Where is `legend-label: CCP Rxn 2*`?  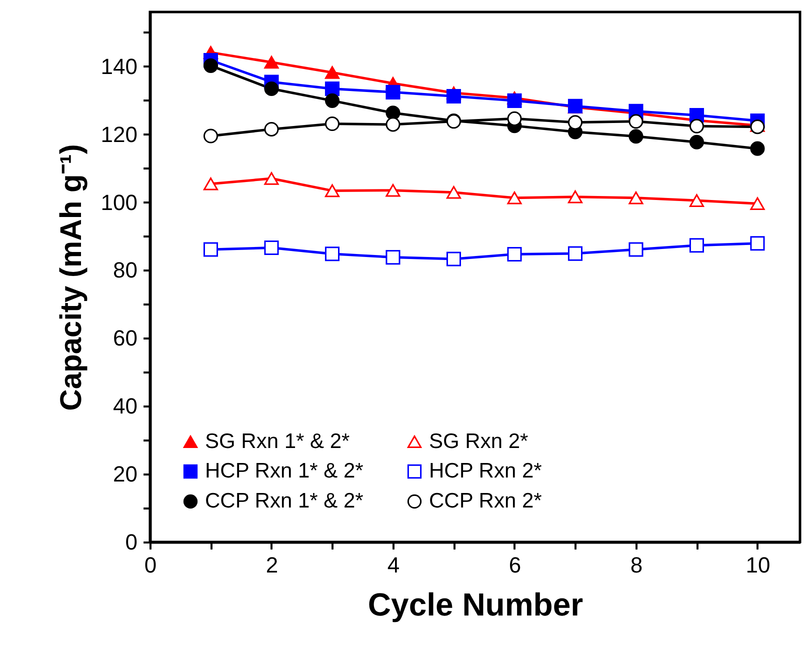 legend-label: CCP Rxn 2* is located at coordinates (485, 501).